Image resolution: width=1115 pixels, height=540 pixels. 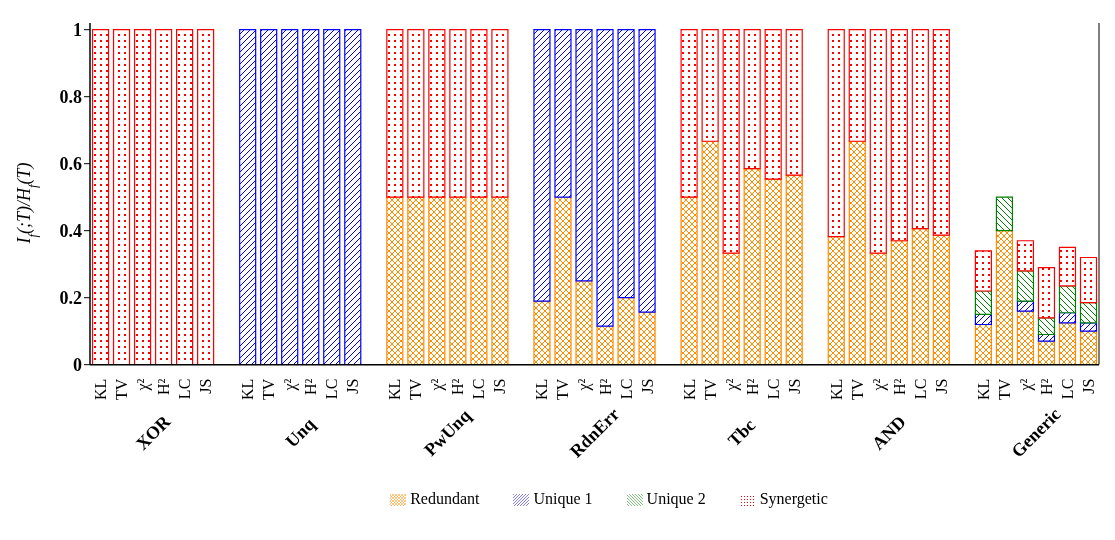 I want to click on text: Unq, so click(x=300, y=432).